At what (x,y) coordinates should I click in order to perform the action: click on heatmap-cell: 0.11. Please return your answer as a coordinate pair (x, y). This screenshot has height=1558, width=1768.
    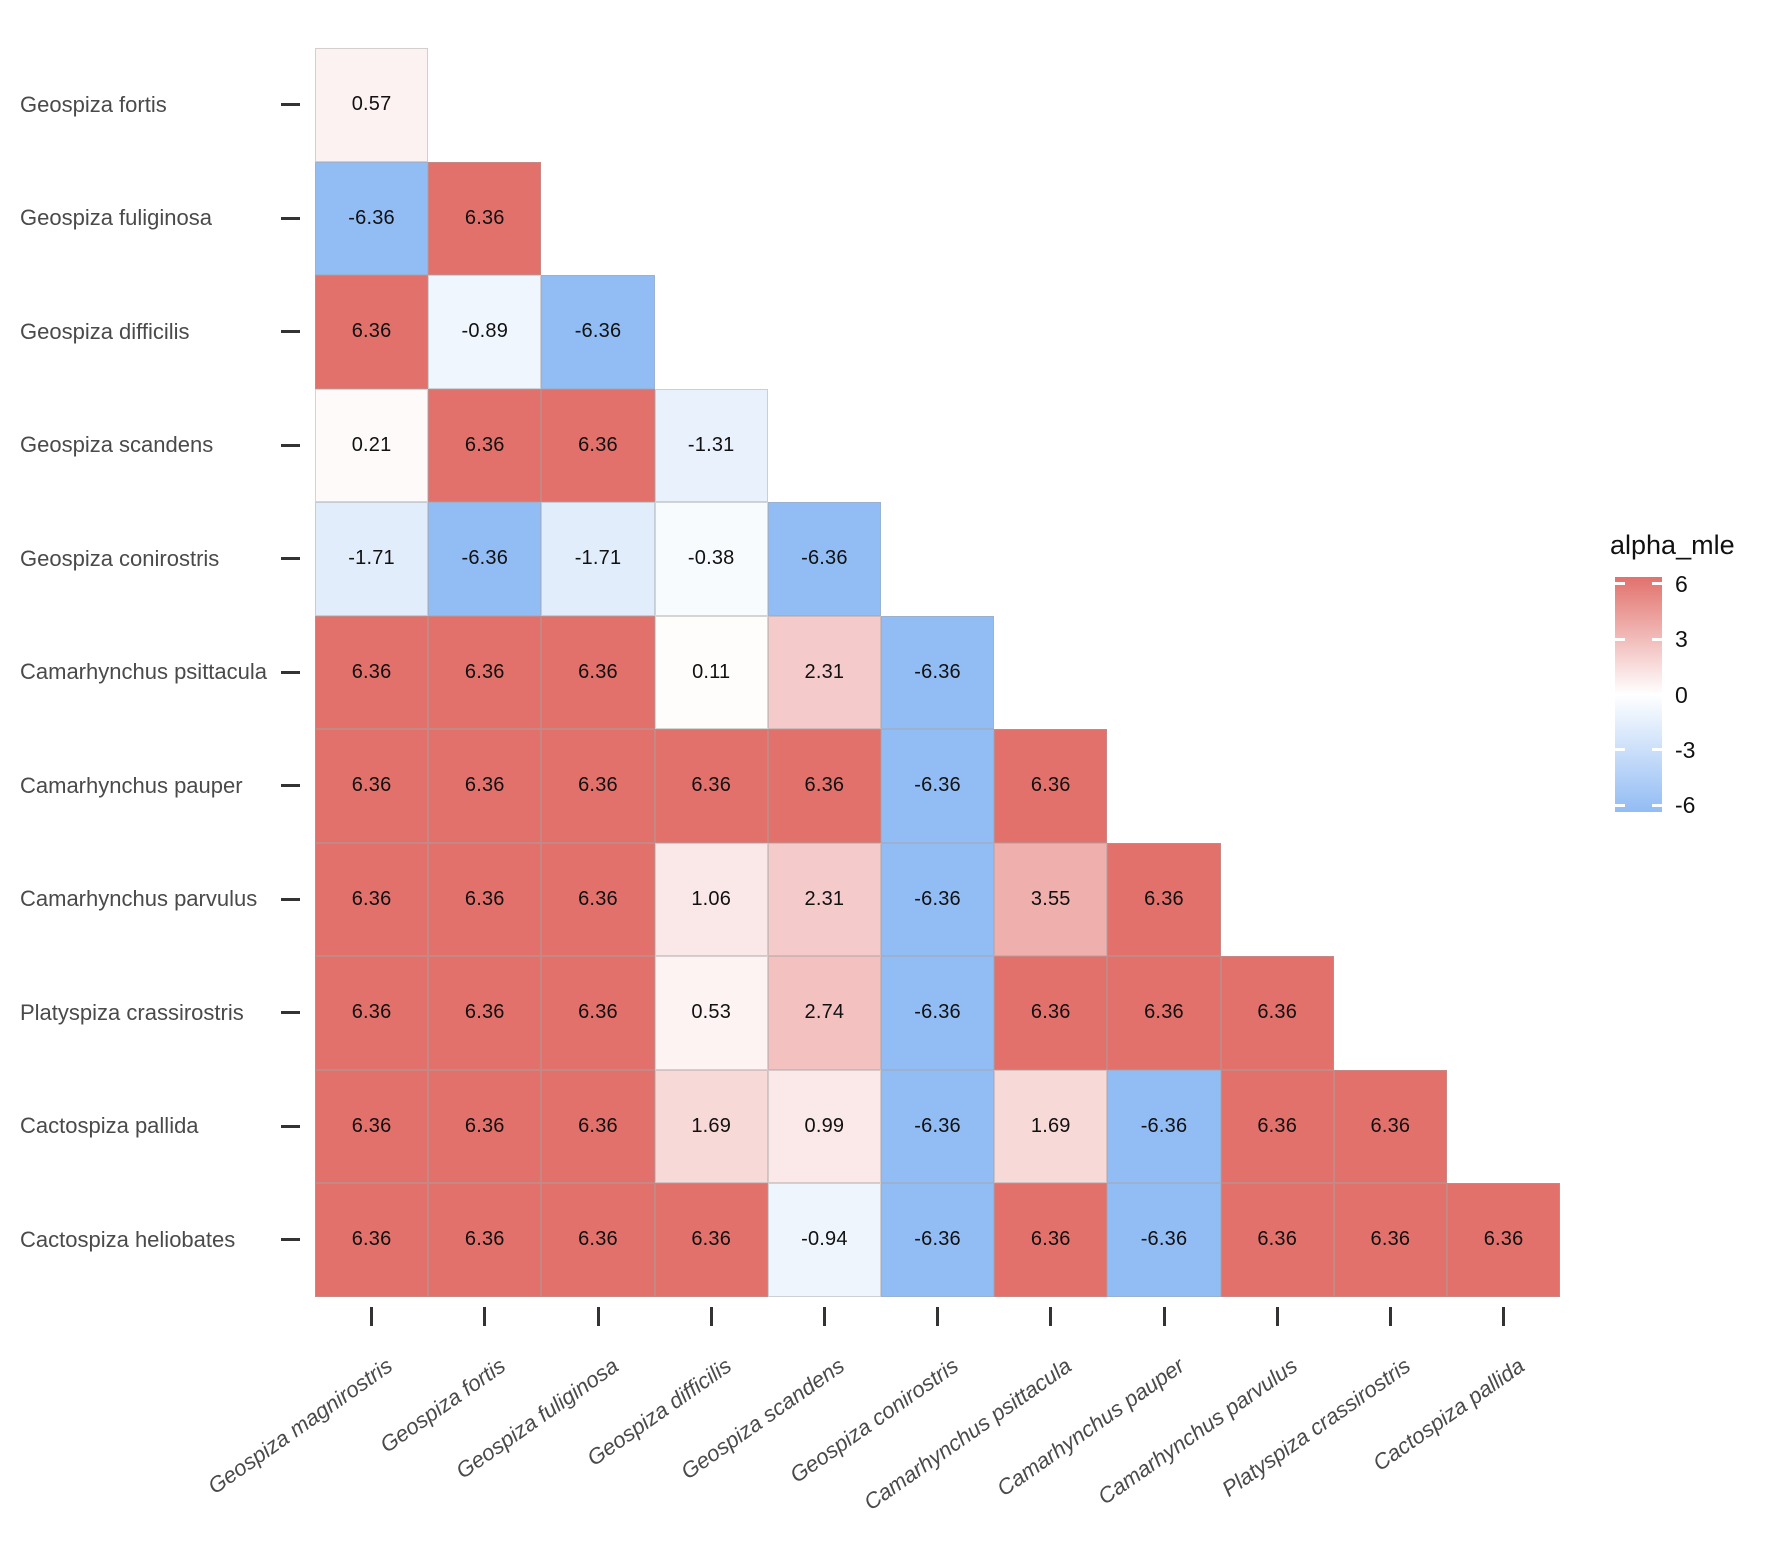
    Looking at the image, I should click on (711, 672).